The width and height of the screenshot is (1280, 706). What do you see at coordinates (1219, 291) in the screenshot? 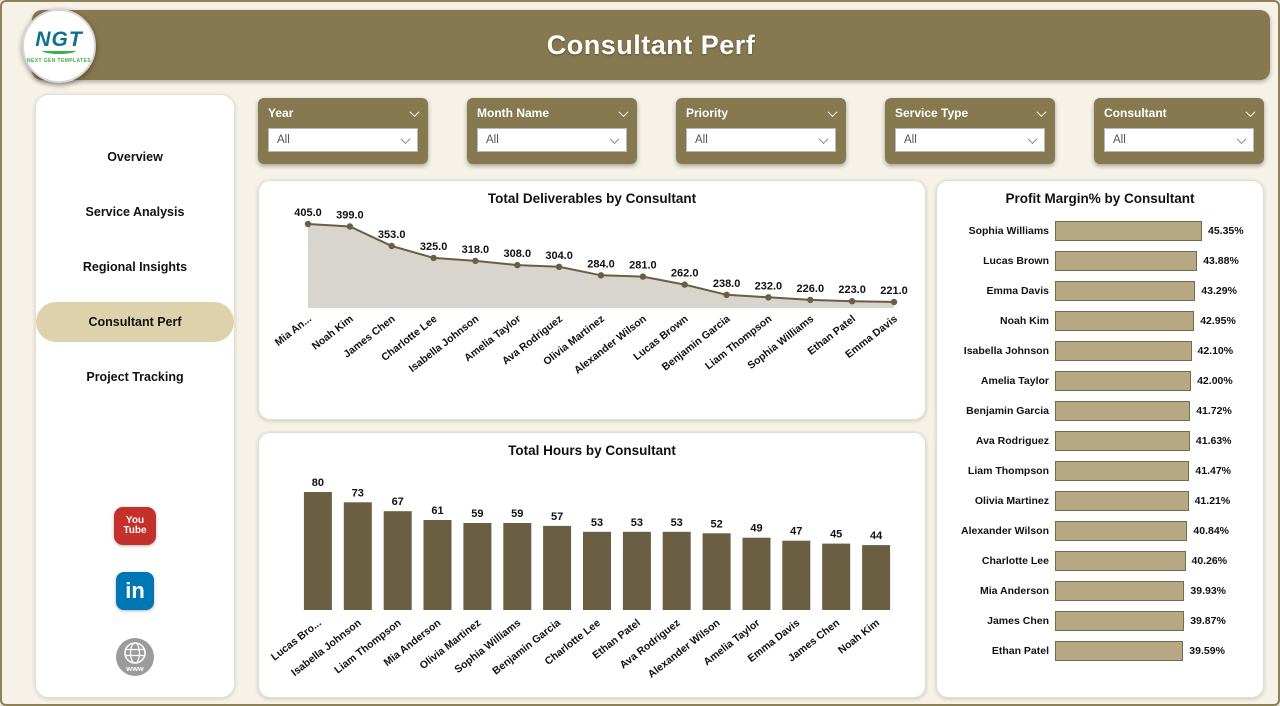
I see `data-label: 43.29%` at bounding box center [1219, 291].